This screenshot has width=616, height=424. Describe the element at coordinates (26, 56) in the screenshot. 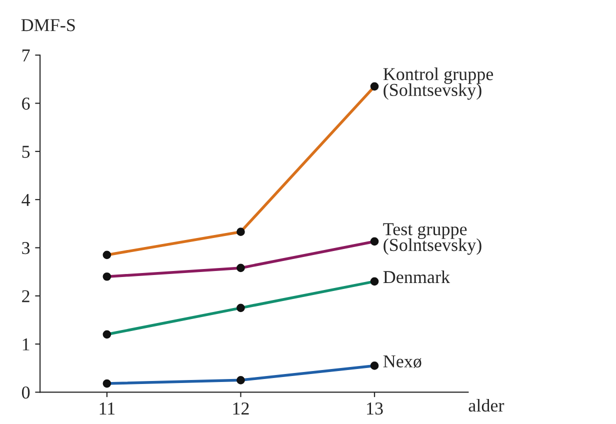

I see `y-tick-label: 7` at that location.